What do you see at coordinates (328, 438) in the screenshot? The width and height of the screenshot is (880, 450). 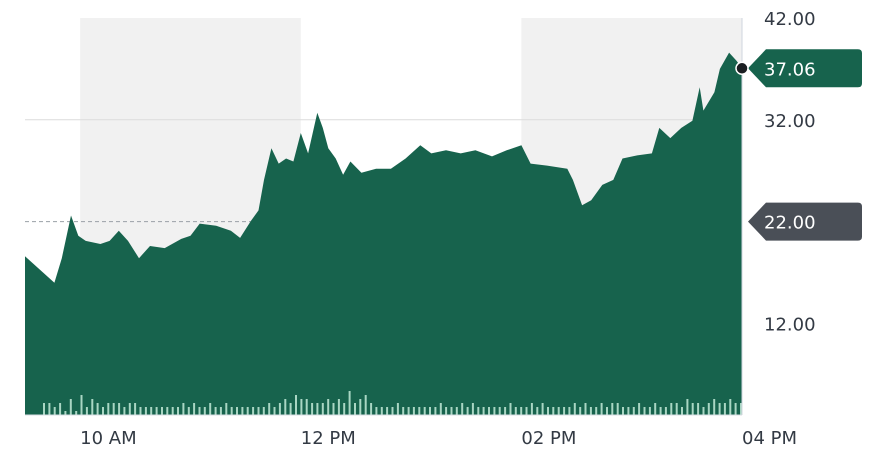 I see `x-tick-label: 12 PM` at bounding box center [328, 438].